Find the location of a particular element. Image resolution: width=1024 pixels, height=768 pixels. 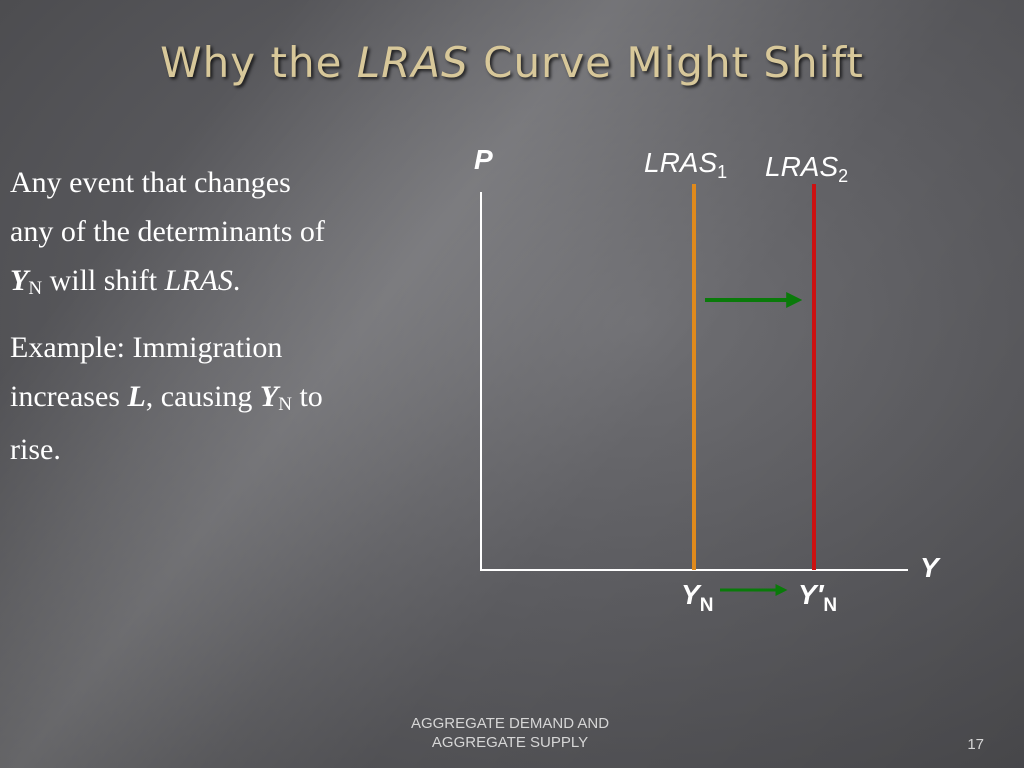

slide-title: Why the LRAS Curve Might Shift is located at coordinates (512, 62).